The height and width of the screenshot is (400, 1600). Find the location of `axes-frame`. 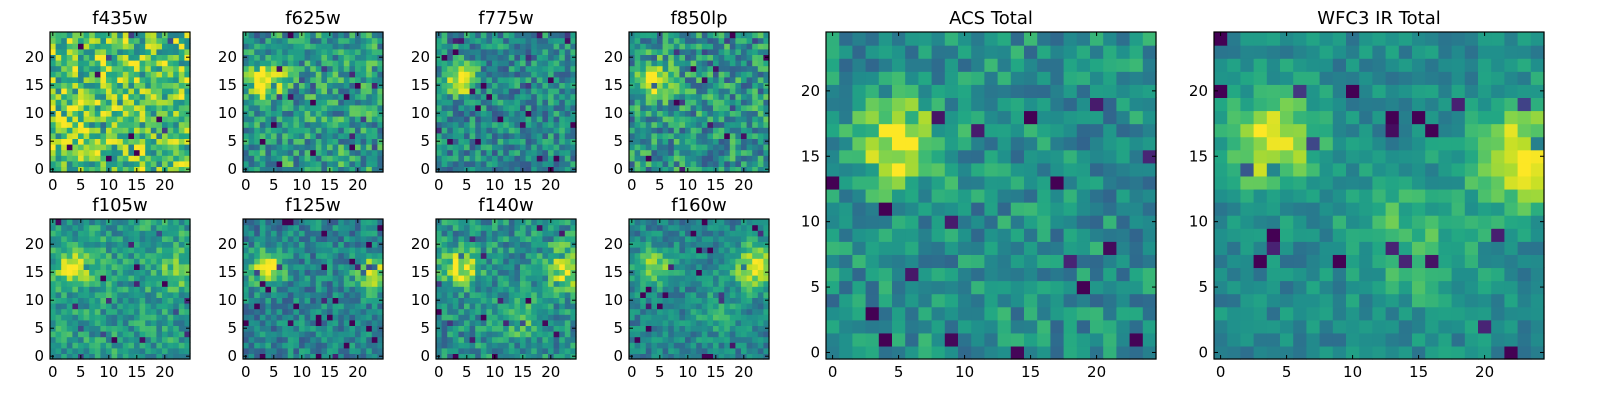

axes-frame is located at coordinates (506, 102).